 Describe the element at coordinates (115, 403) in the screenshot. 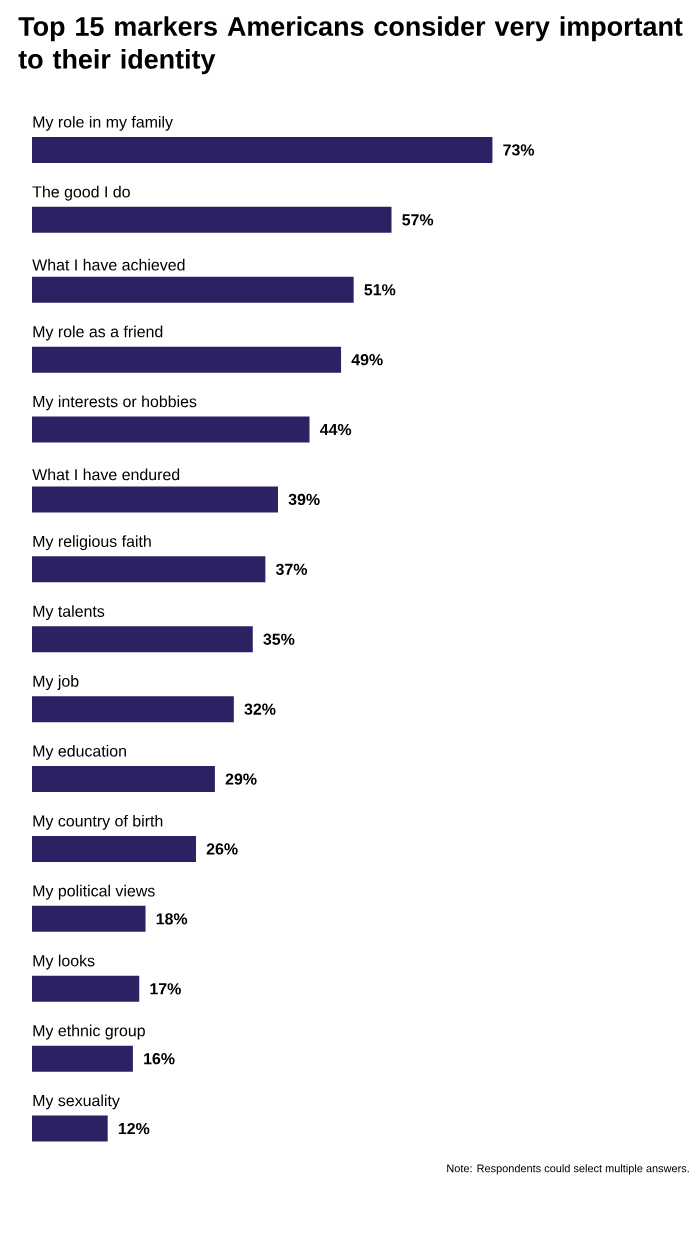

I see `y-tick-label: My interests or hobbies` at that location.